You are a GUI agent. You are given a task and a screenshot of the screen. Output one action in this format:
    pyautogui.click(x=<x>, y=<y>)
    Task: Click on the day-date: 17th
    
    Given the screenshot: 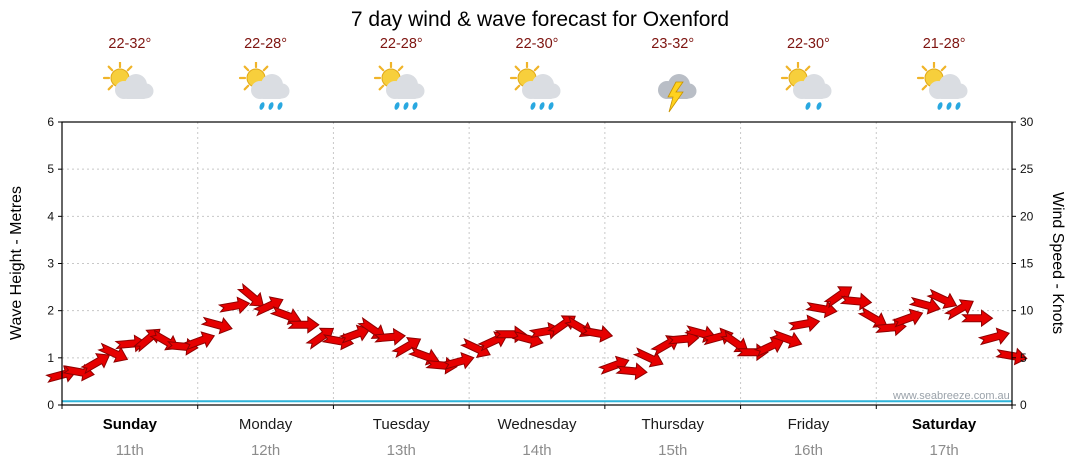 What is the action you would take?
    pyautogui.click(x=944, y=450)
    